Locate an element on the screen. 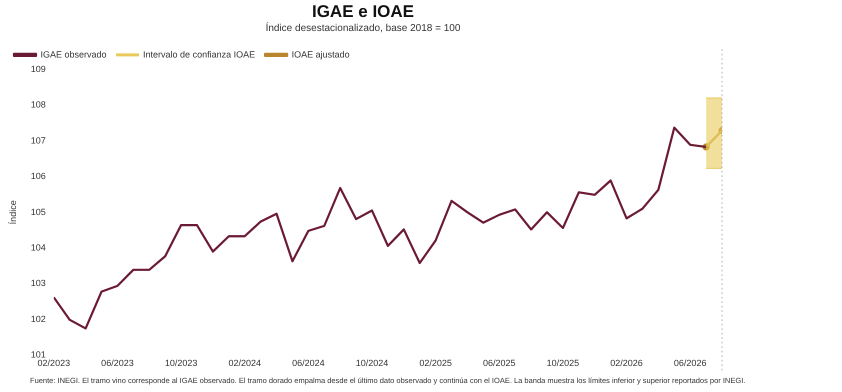 The height and width of the screenshot is (392, 842). x-tick-label: 02/2024 is located at coordinates (244, 363).